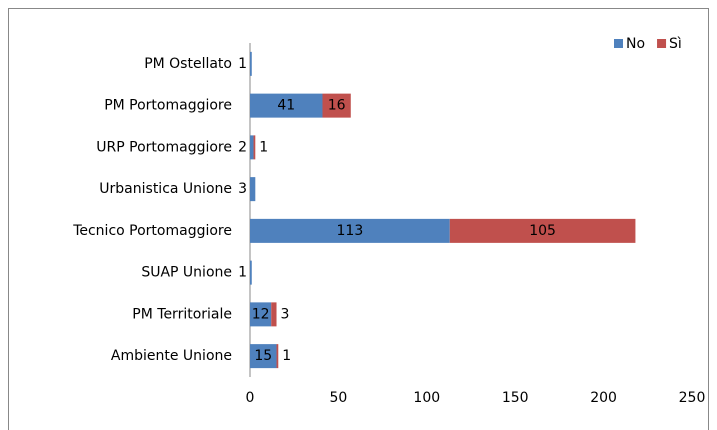  I want to click on x-tick-label: 0, so click(250, 398).